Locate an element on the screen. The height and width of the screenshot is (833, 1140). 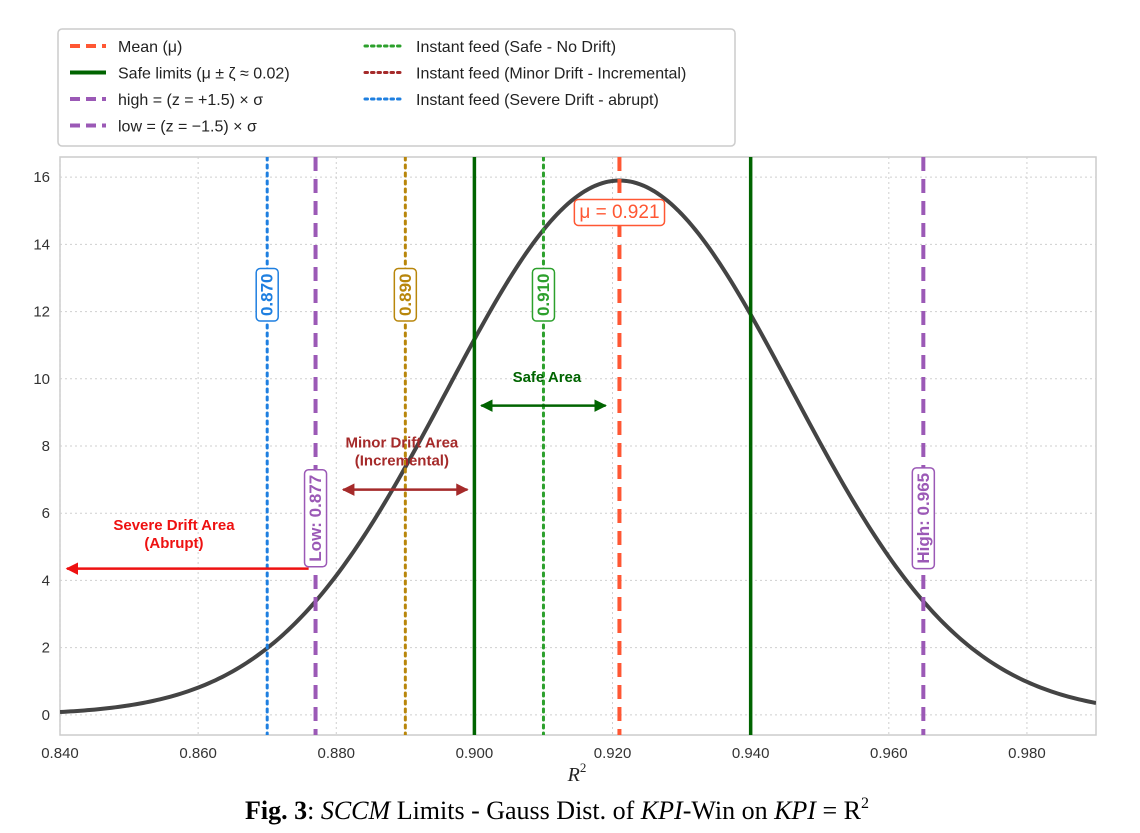
x-tick-label: 0.880 is located at coordinates (336, 753).